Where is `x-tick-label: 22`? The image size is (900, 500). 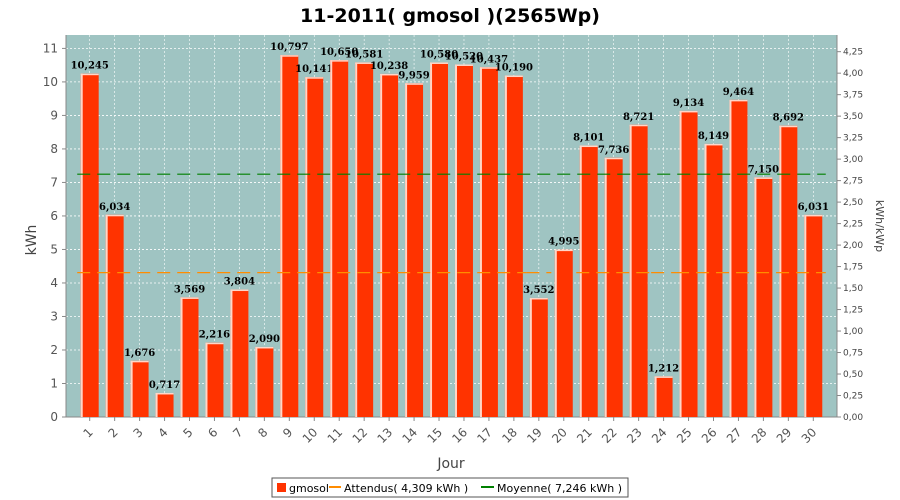 x-tick-label: 22 is located at coordinates (609, 435).